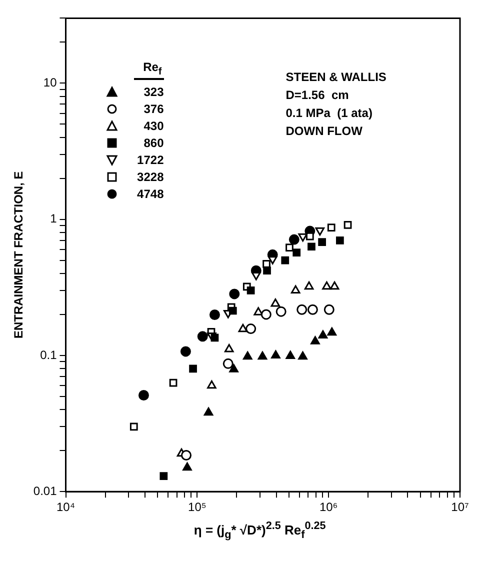  Describe the element at coordinates (328, 507) in the screenshot. I see `x-tick-label: 10⁶` at that location.